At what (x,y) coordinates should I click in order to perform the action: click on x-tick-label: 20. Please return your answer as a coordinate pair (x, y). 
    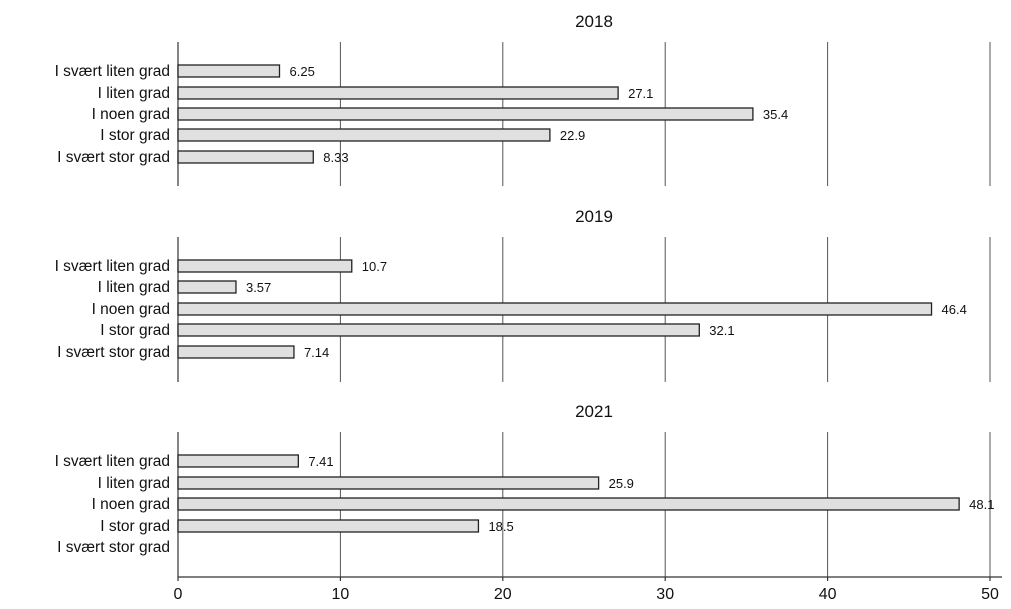
    Looking at the image, I should click on (503, 594).